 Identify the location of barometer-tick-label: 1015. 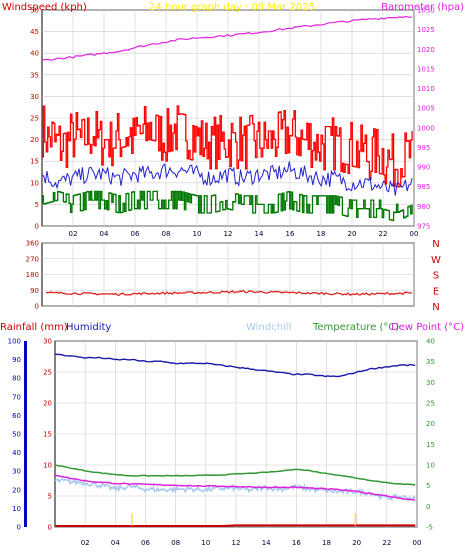
(426, 69).